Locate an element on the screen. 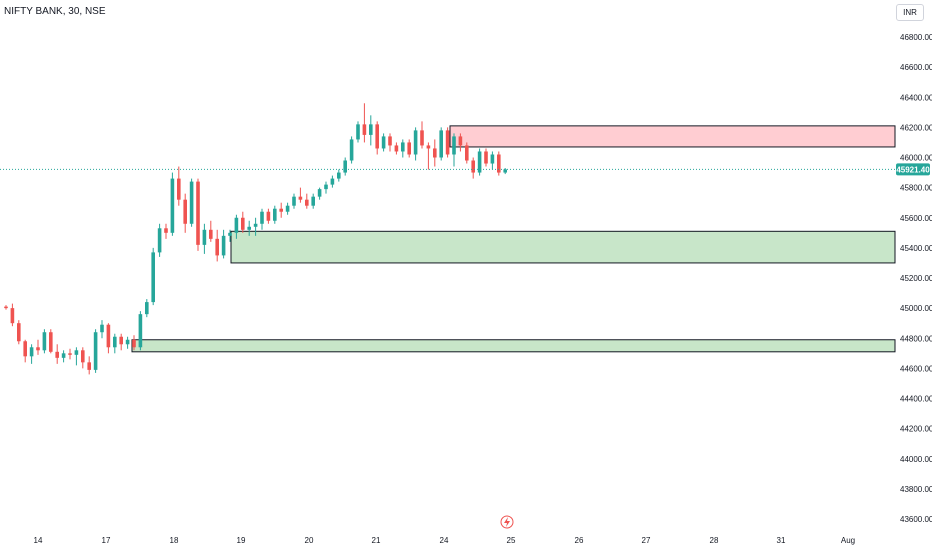  symbol-title: NIFTY BANK, 30, NSE is located at coordinates (55, 11).